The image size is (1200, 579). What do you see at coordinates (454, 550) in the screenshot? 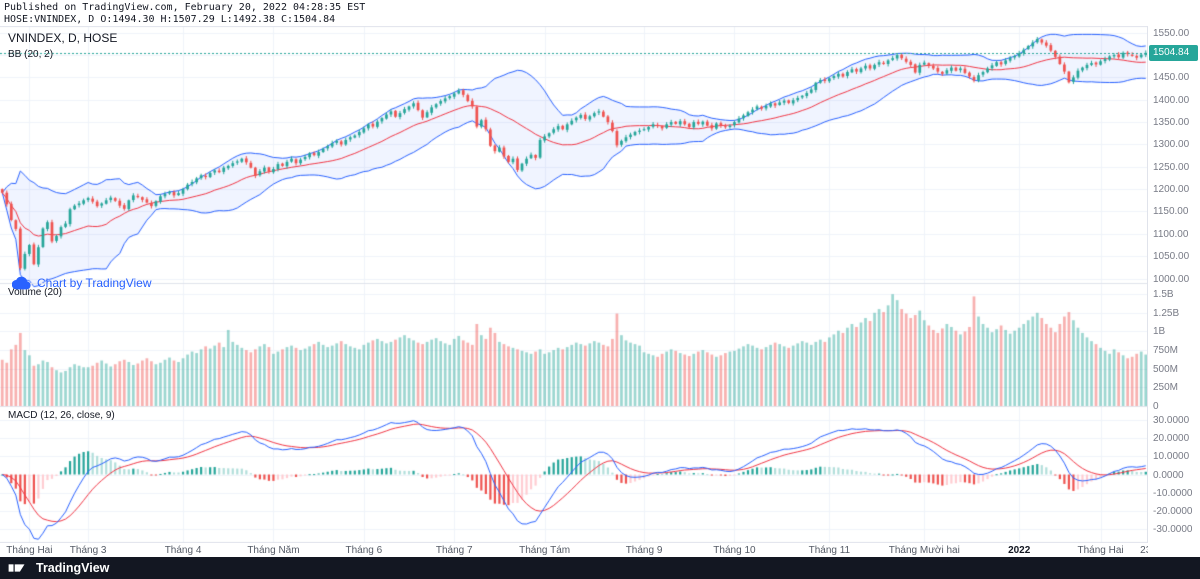
I see `time-axis-label: Tháng 7` at bounding box center [454, 550].